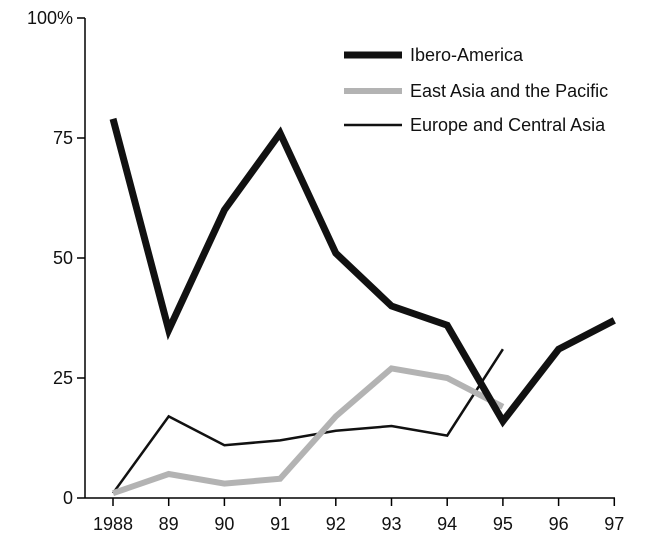 This screenshot has width=645, height=536. What do you see at coordinates (63, 378) in the screenshot?
I see `y-tick-label: 25` at bounding box center [63, 378].